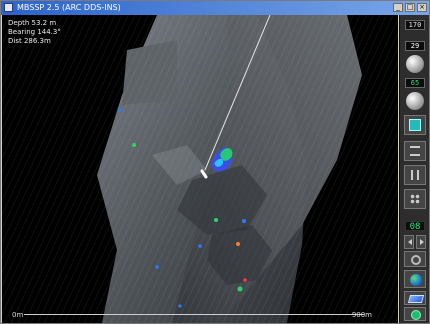 The image size is (430, 324). I want to click on right-arrow-button, so click(421, 242).